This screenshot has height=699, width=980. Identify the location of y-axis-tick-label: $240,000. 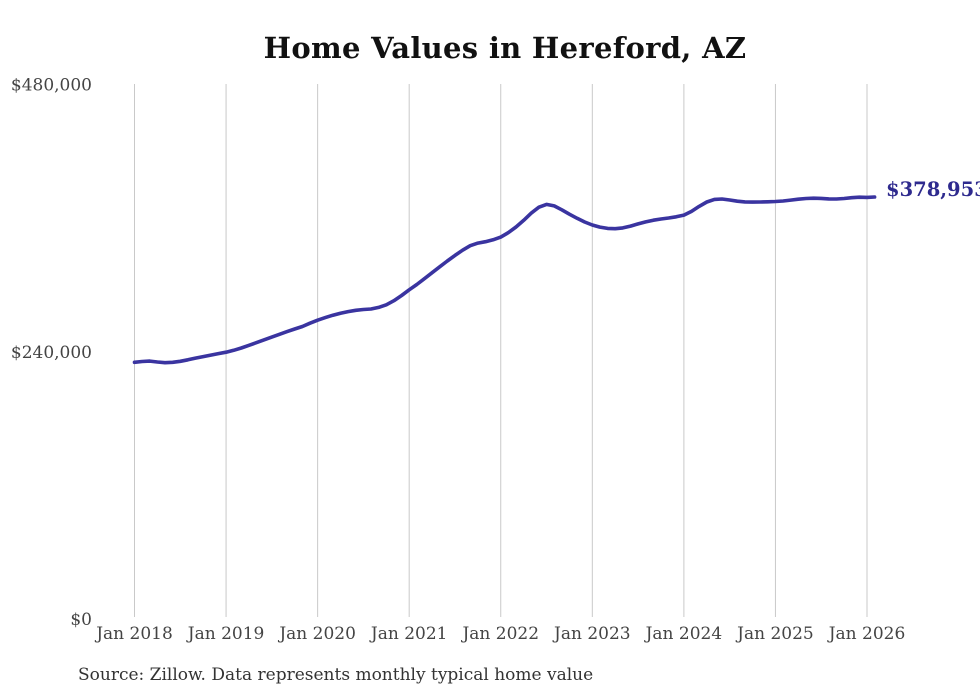
(51, 353).